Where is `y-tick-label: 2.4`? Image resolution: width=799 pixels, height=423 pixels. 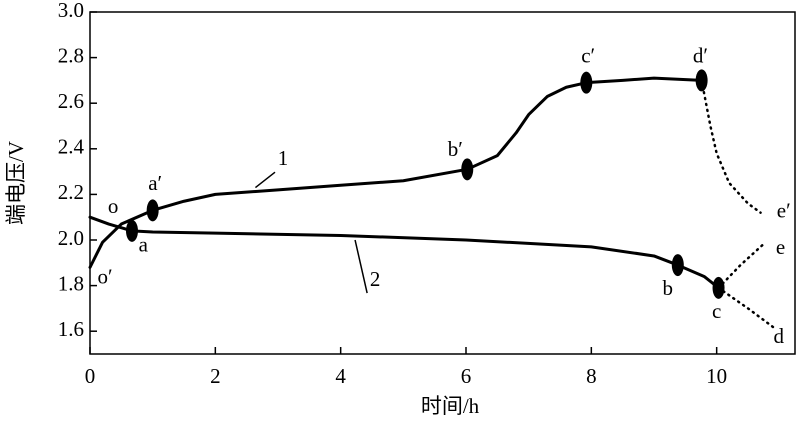
y-tick-label: 2.4 is located at coordinates (71, 147).